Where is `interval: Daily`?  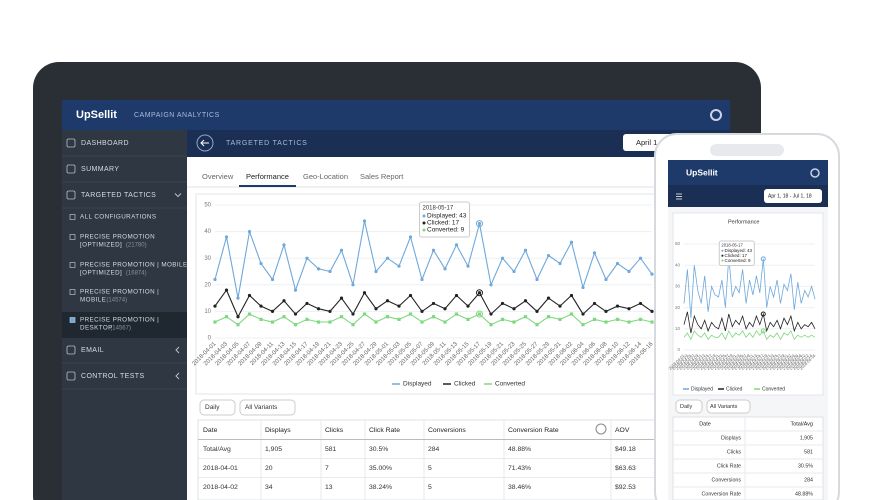 interval: Daily is located at coordinates (212, 407).